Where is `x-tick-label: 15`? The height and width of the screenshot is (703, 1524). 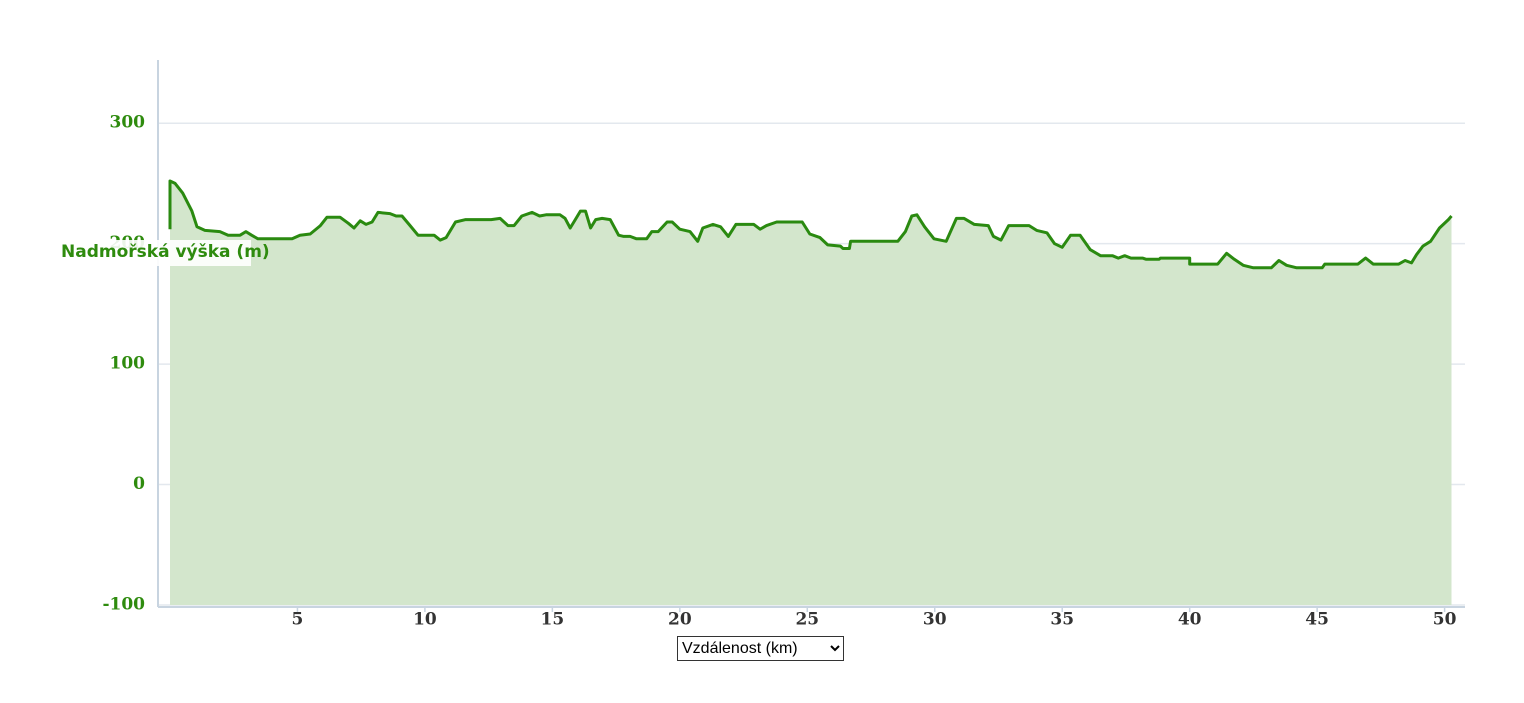 x-tick-label: 15 is located at coordinates (553, 620).